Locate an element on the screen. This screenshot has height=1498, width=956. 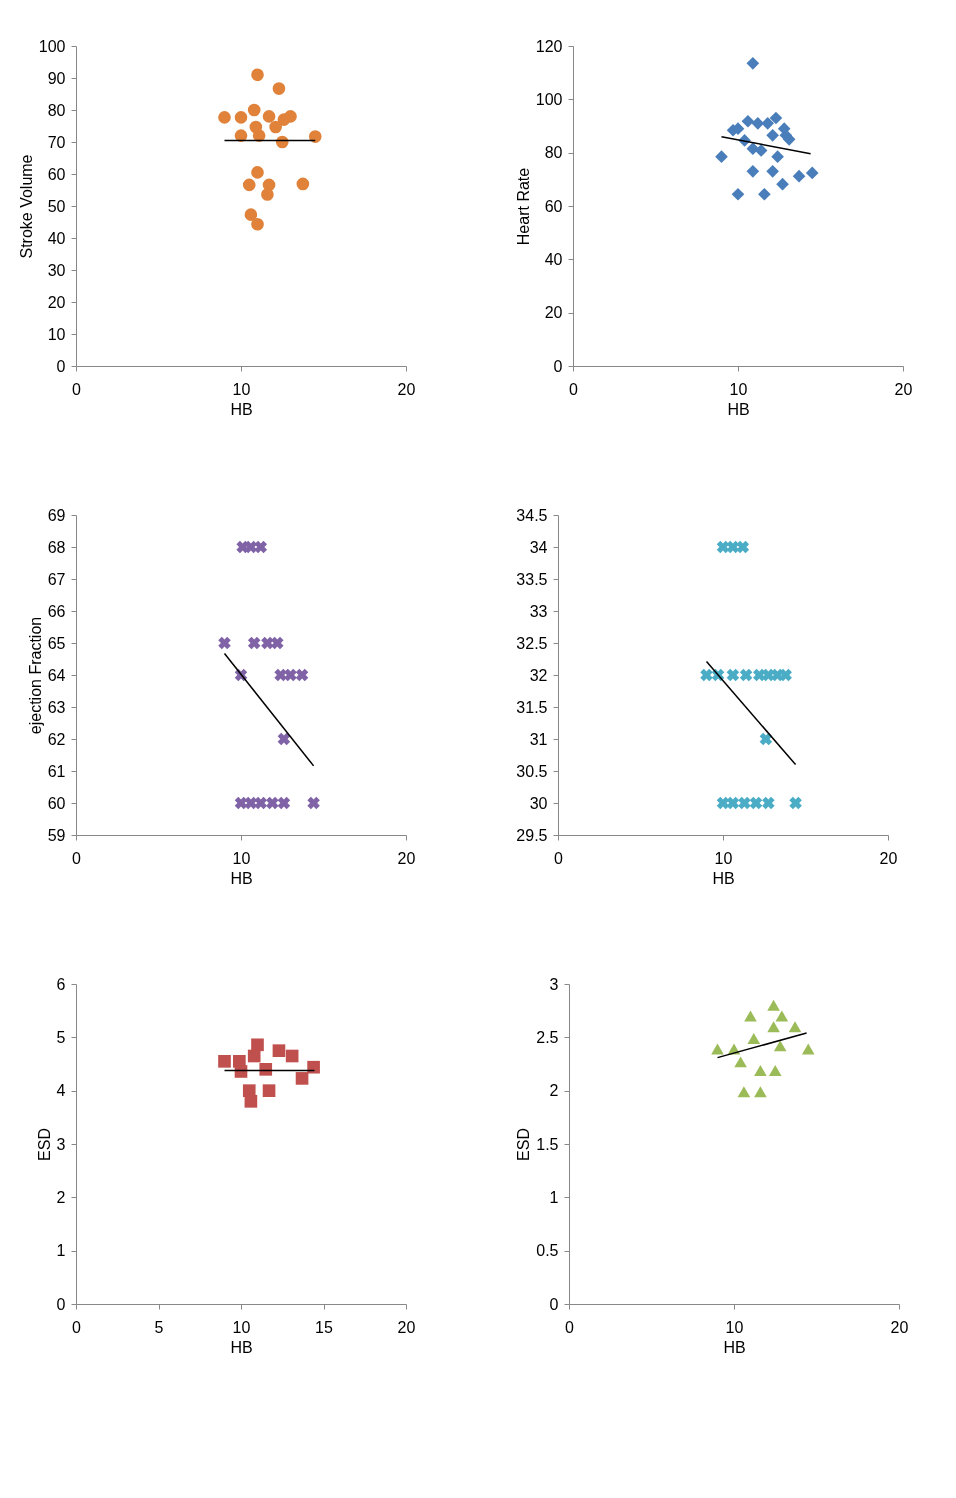
y-axis-title: Heart Rate is located at coordinates (523, 206).